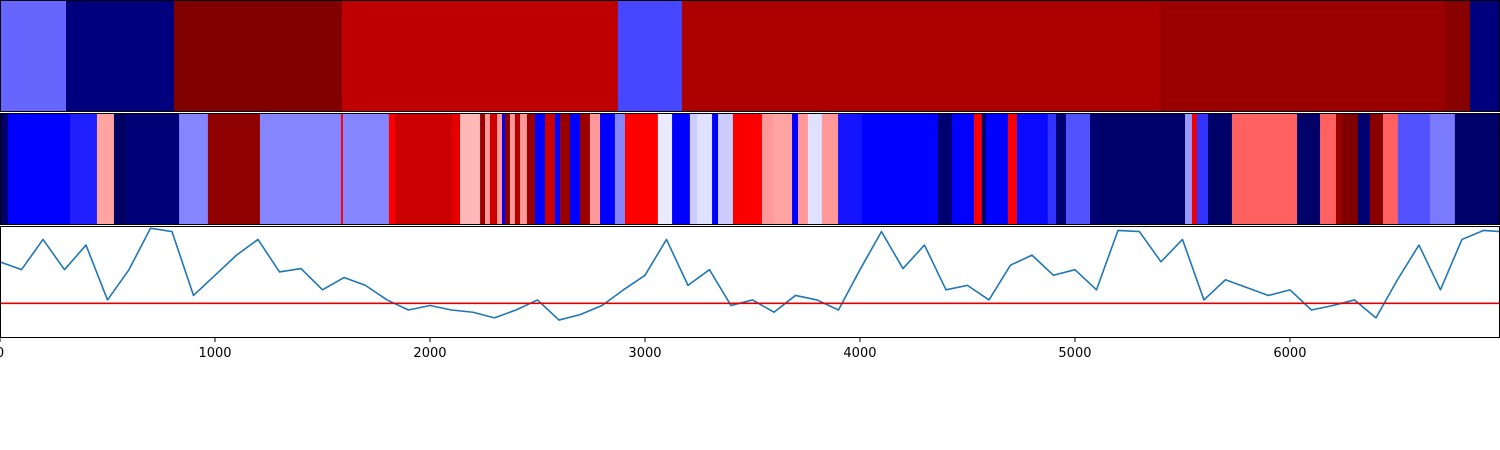  Describe the element at coordinates (644, 353) in the screenshot. I see `x-tick-label: 3000` at that location.